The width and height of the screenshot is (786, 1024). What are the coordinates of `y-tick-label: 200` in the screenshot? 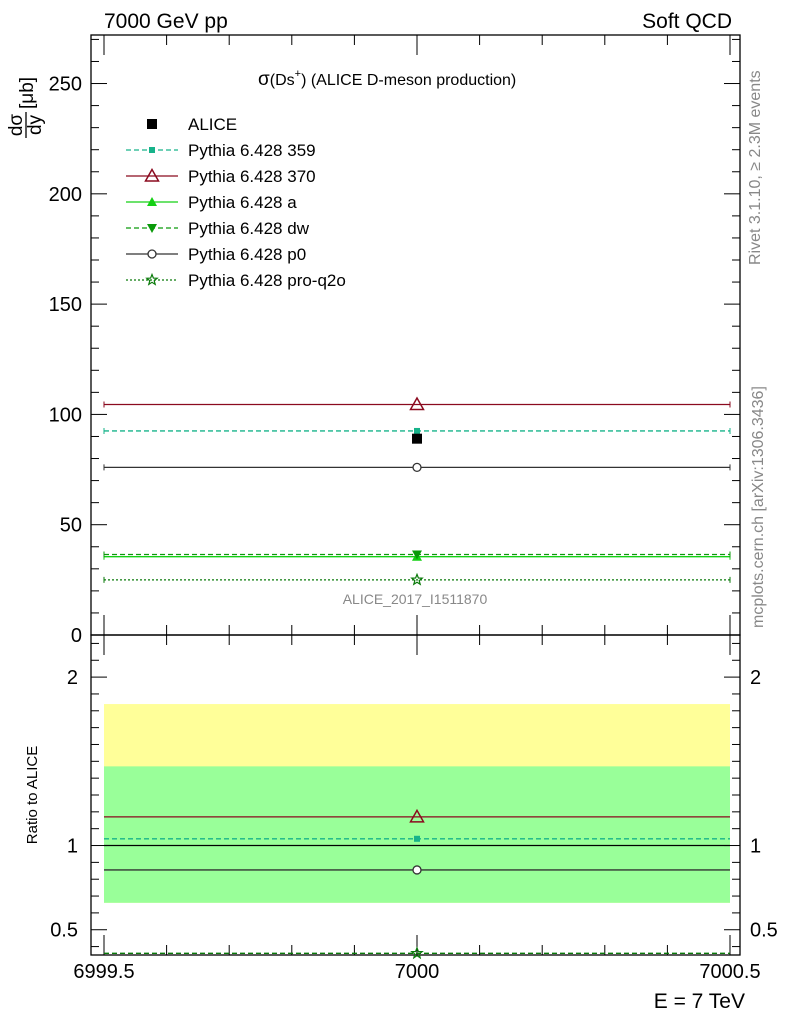 It's located at (65, 195).